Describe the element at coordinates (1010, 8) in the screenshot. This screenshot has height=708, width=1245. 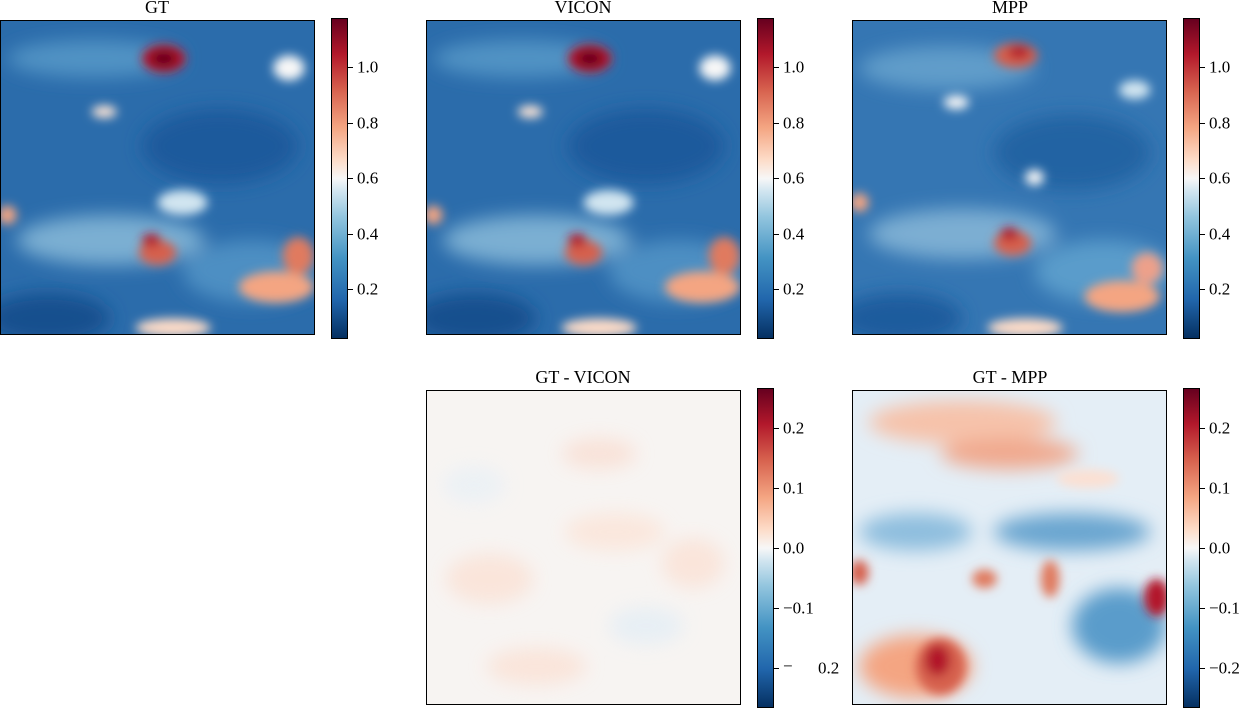
I see `panel-title-mpp: MPP` at that location.